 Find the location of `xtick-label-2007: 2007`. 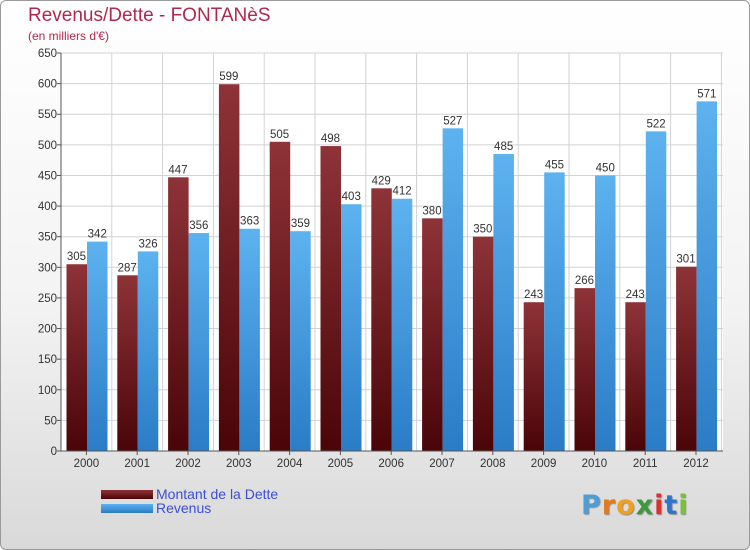

xtick-label-2007: 2007 is located at coordinates (442, 464).